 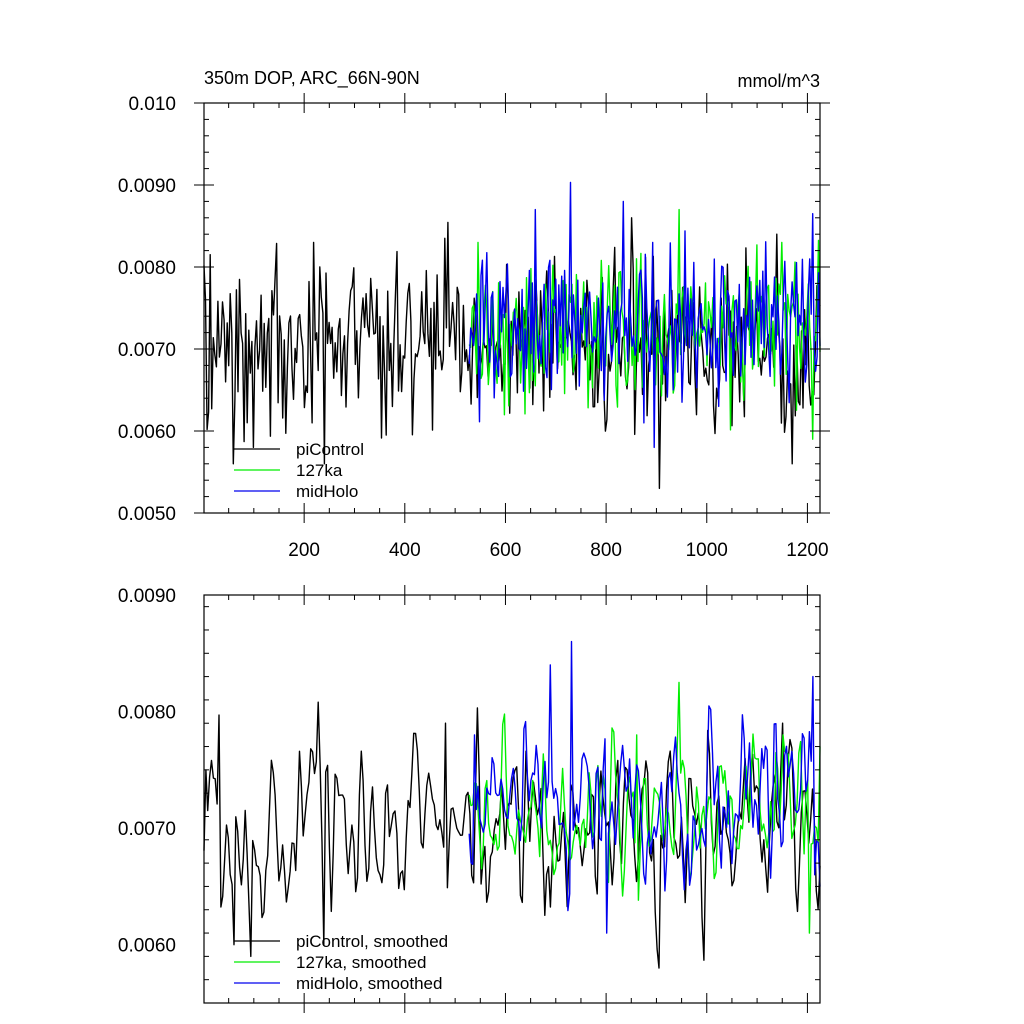 I want to click on y-tick-label: 0.010, so click(x=152, y=104).